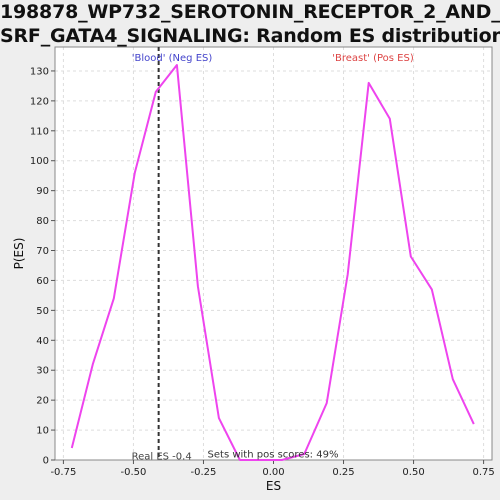 The image size is (500, 500). I want to click on x-tick-label: -0.50, so click(133, 472).